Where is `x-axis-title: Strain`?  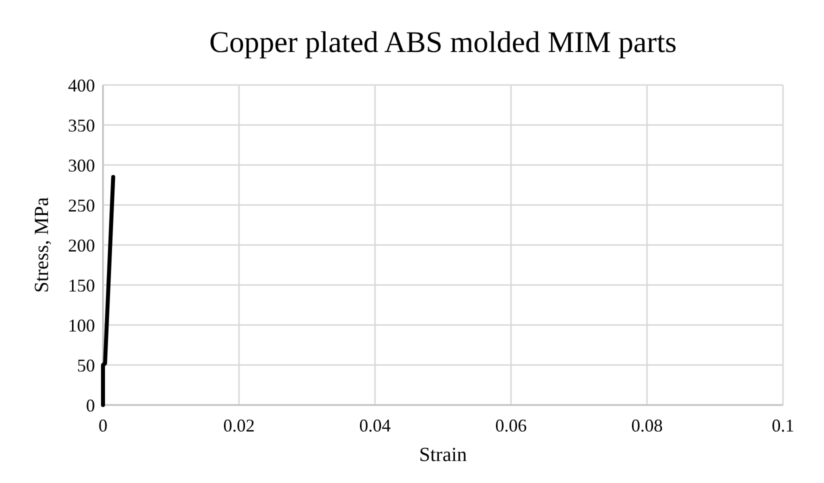 x-axis-title: Strain is located at coordinates (443, 455).